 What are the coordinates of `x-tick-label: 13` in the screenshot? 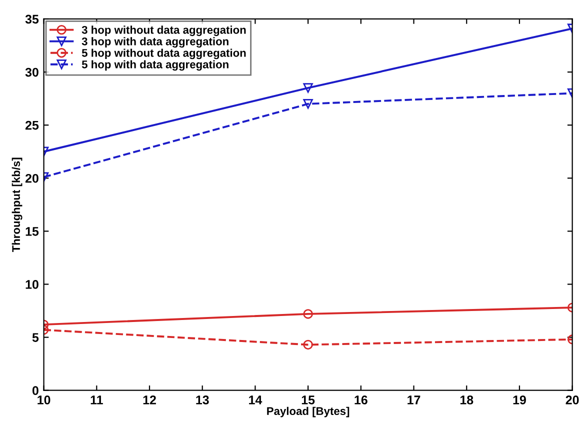 It's located at (202, 400).